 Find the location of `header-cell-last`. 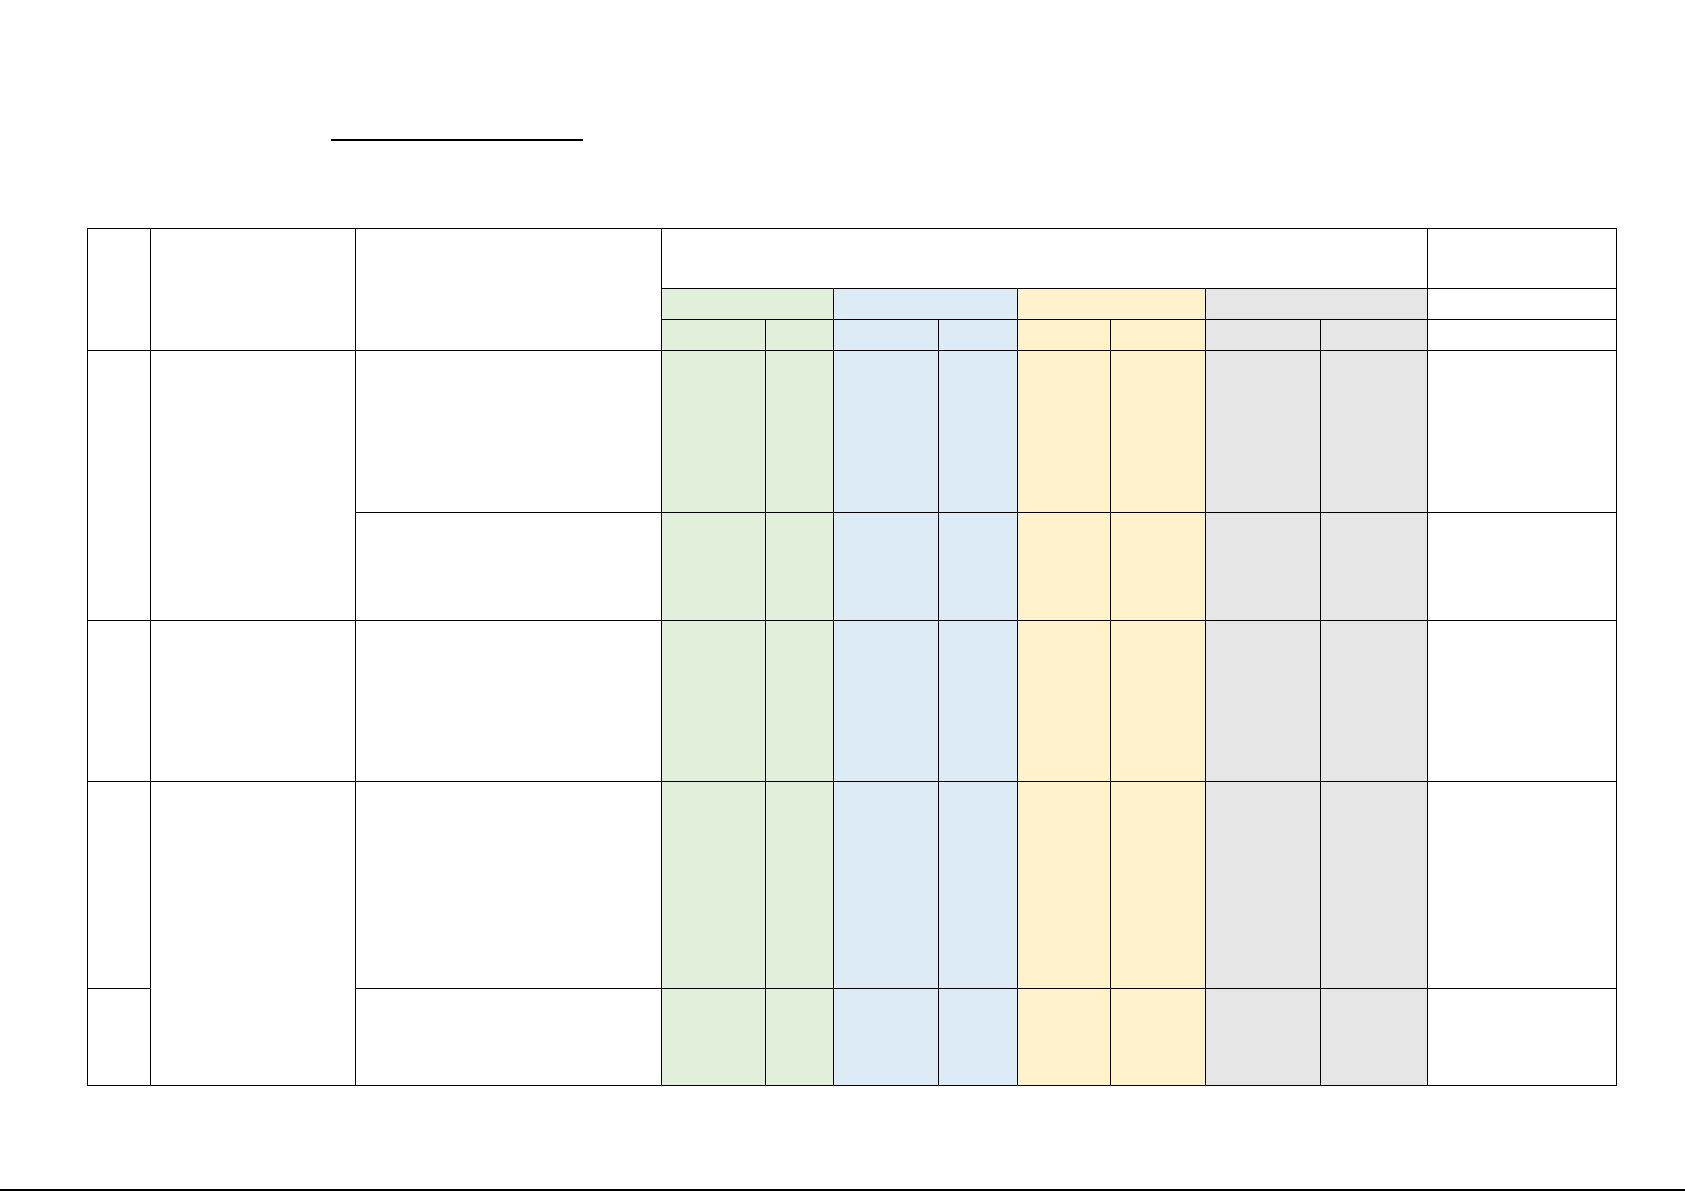

header-cell-last is located at coordinates (1522, 258).